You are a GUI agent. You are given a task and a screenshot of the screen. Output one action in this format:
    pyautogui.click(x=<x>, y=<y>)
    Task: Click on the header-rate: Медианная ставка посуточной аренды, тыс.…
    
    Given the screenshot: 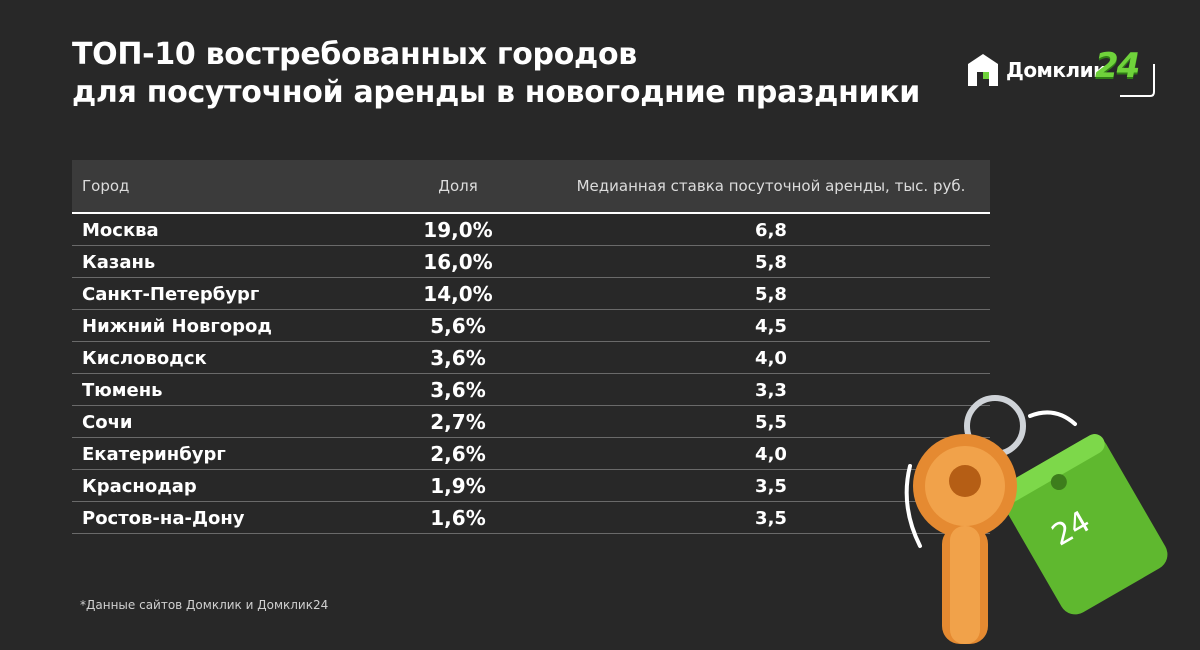 What is the action you would take?
    pyautogui.click(x=771, y=186)
    